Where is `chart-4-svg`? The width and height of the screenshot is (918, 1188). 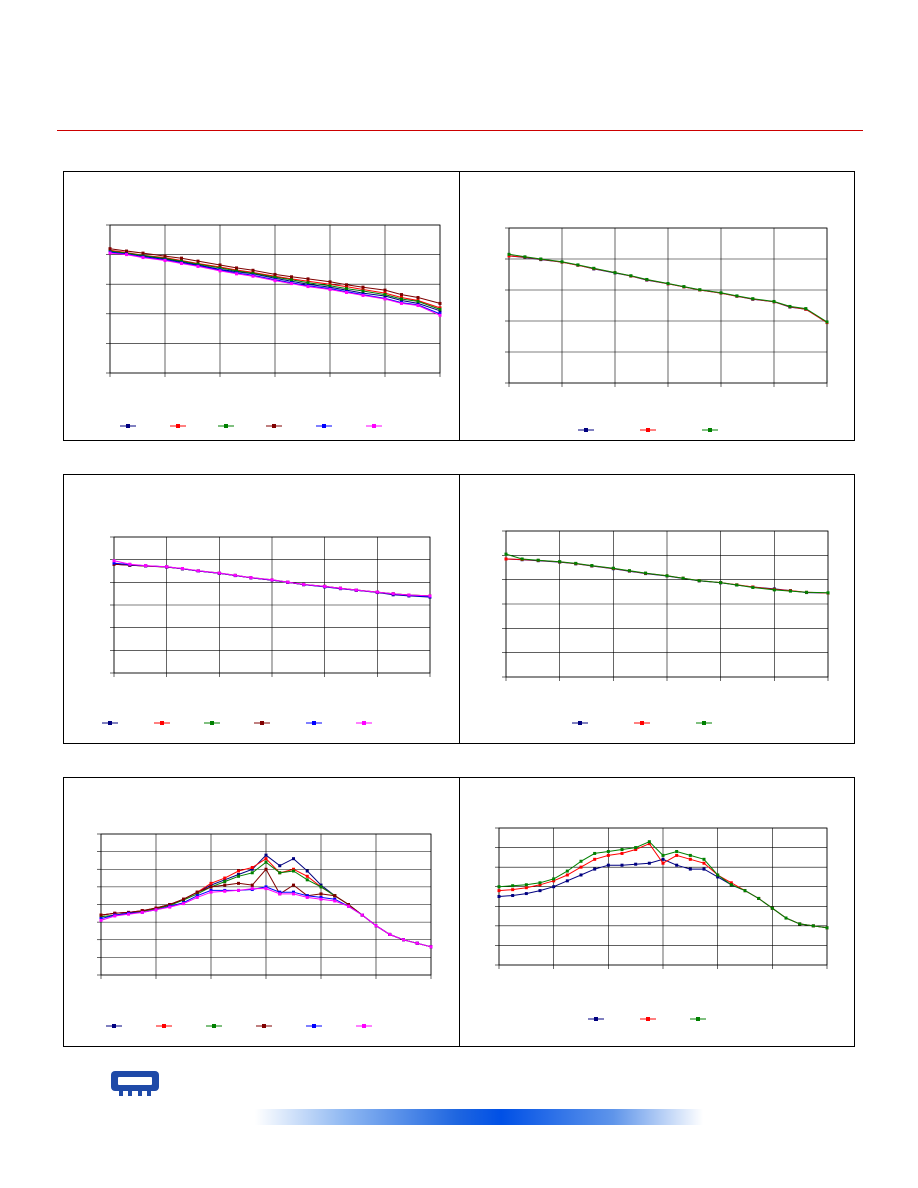
chart-4-svg is located at coordinates (666, 627).